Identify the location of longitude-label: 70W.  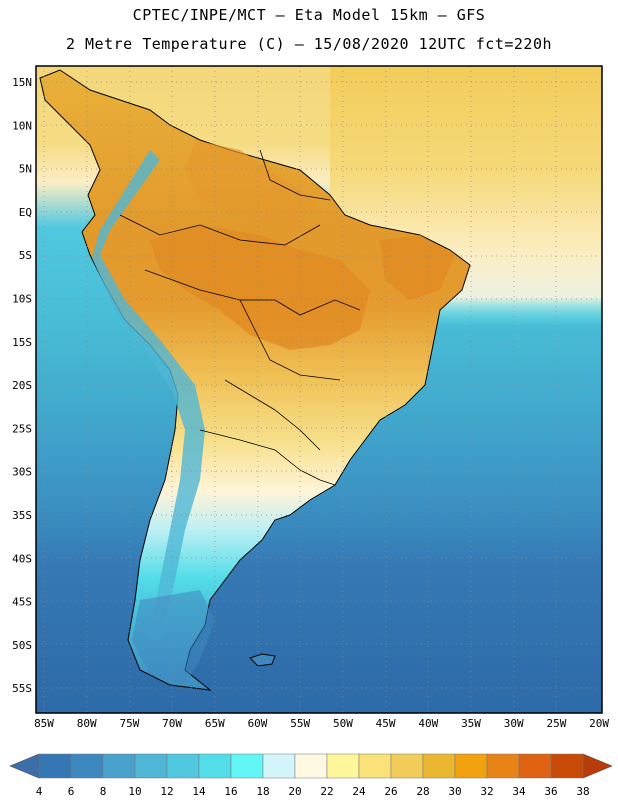
(172, 723).